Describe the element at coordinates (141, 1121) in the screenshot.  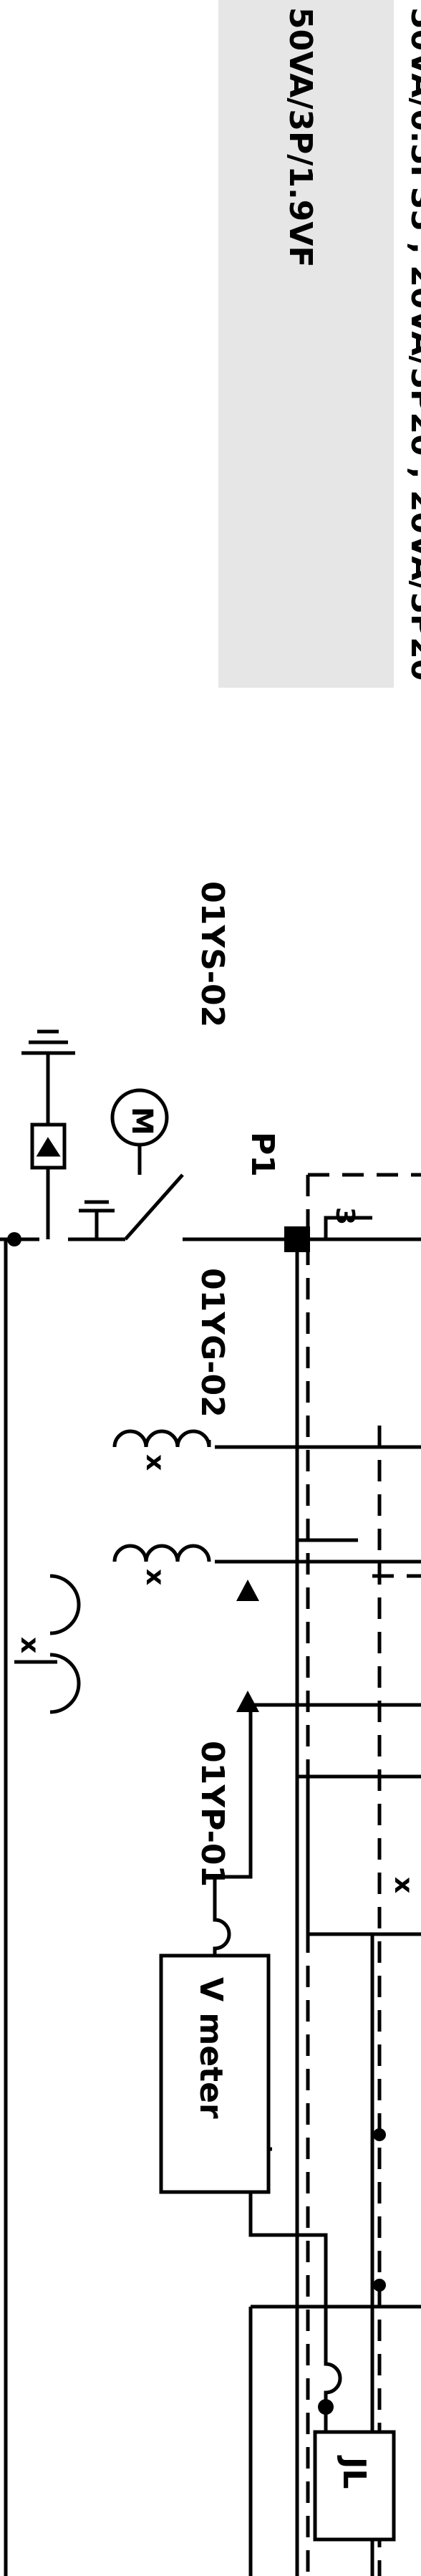
I see `motor-symbol-letter: M` at that location.